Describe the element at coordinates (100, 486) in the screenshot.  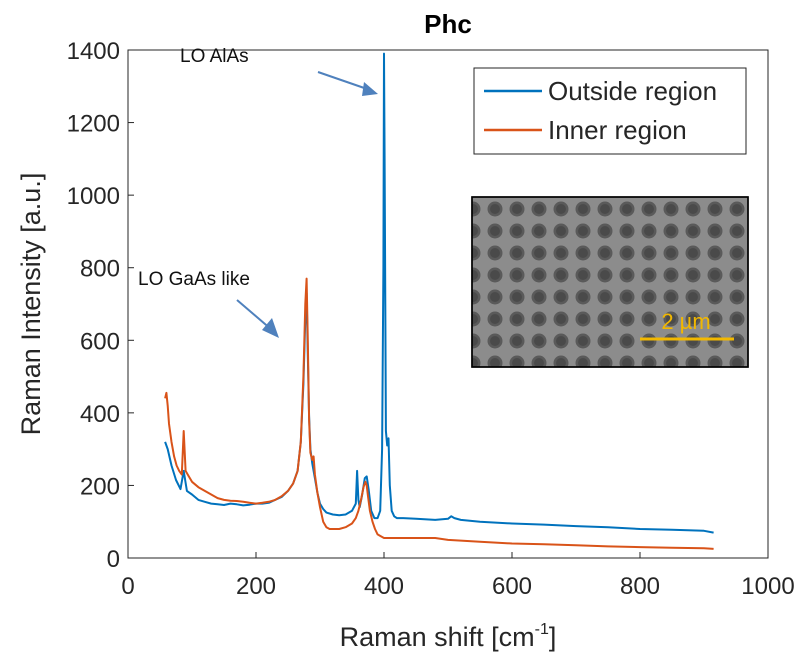
I see `y-tick-label: 200` at that location.